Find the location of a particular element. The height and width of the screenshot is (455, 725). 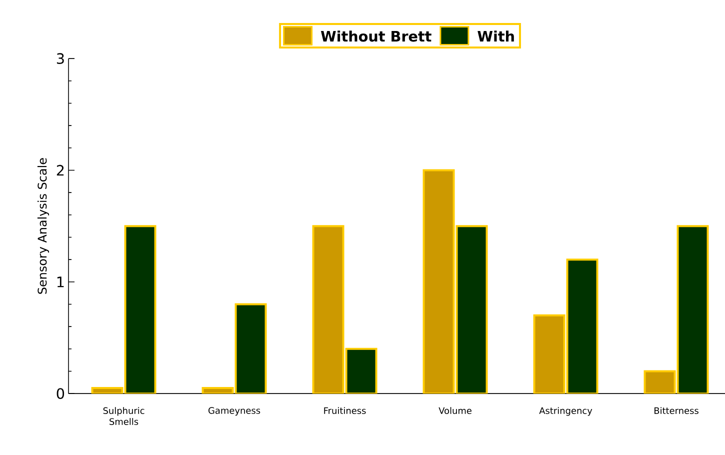

x-tick-label: Volume is located at coordinates (455, 410).